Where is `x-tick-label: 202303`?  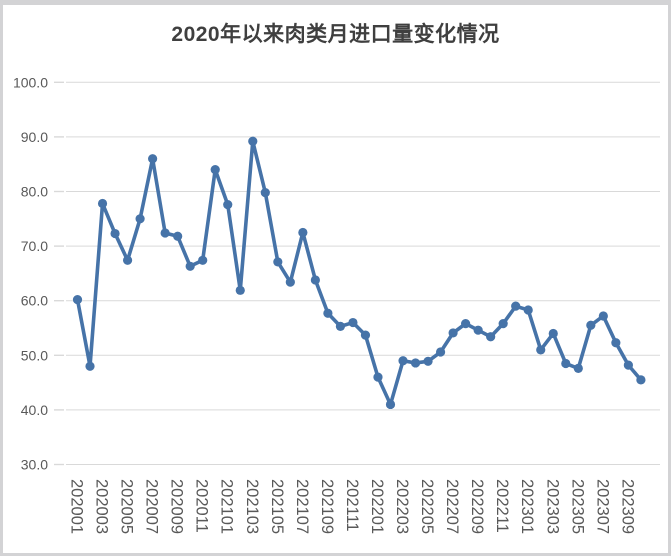 x-tick-label: 202303 is located at coordinates (552, 506).